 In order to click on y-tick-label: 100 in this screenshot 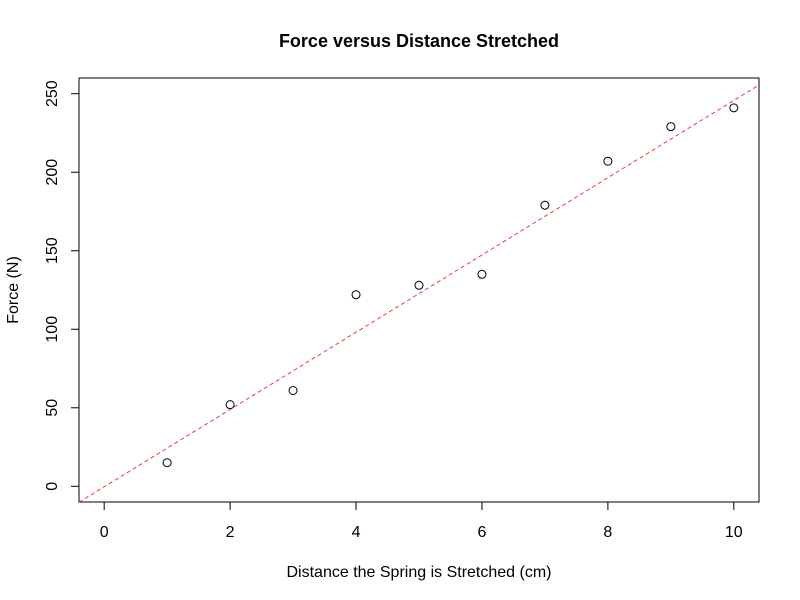, I will do `click(52, 329)`.